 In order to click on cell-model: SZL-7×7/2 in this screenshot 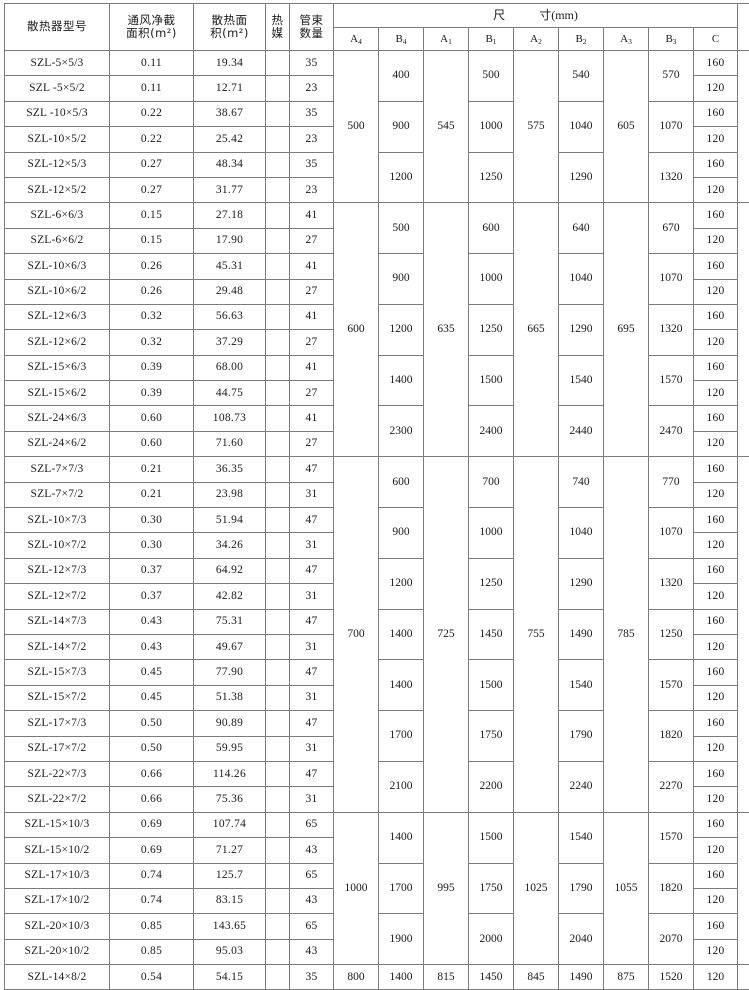, I will do `click(57, 494)`.